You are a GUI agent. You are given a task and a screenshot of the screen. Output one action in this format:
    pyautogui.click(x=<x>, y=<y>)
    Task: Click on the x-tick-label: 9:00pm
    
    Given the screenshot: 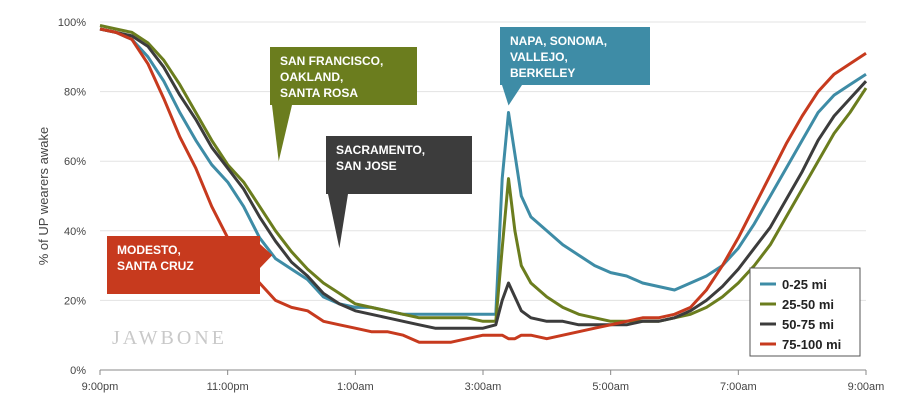 What is the action you would take?
    pyautogui.click(x=100, y=387)
    